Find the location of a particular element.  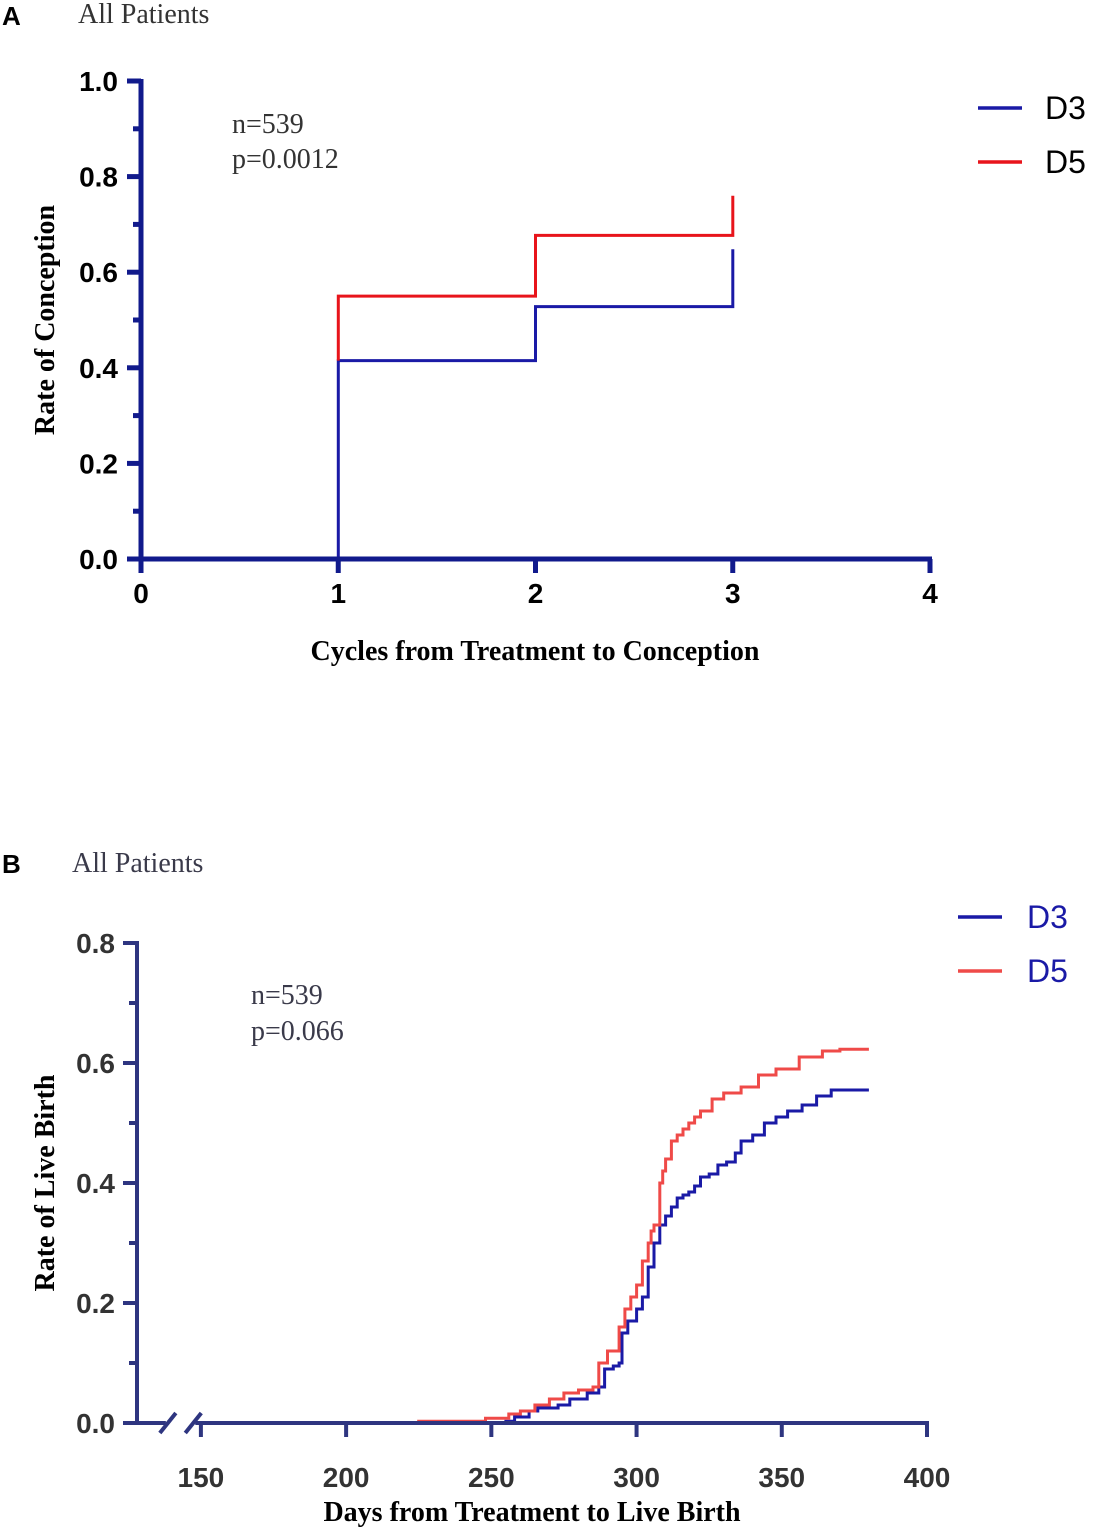

panel-a-annotation-n: n=539 is located at coordinates (268, 124).